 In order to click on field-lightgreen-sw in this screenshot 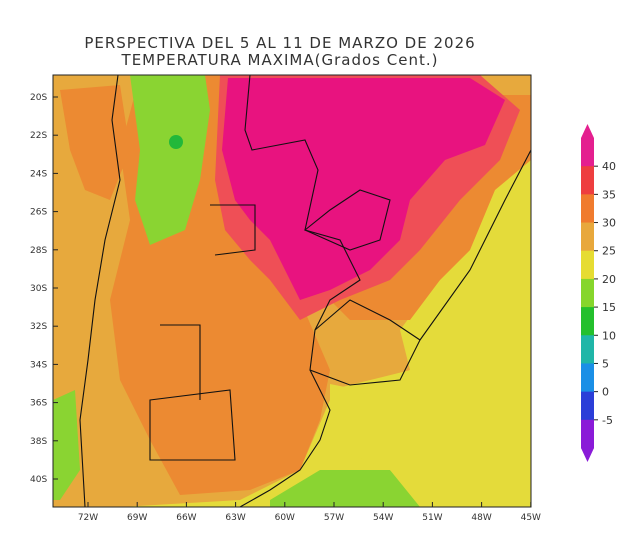, I will do `click(66, 445)`.